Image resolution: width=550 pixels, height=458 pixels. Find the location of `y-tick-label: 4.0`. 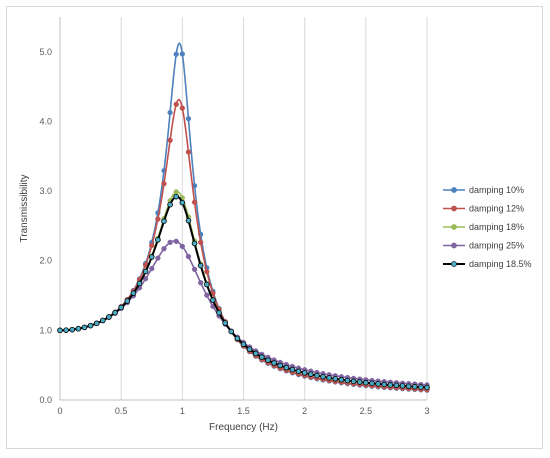

y-tick-label: 4.0 is located at coordinates (45, 121).